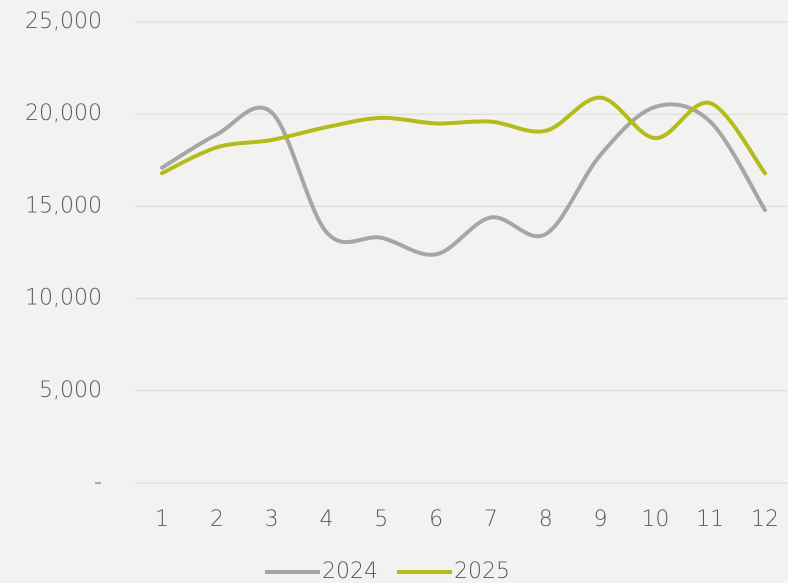 This screenshot has height=583, width=788. Describe the element at coordinates (326, 519) in the screenshot. I see `x-tick-label: 4` at that location.